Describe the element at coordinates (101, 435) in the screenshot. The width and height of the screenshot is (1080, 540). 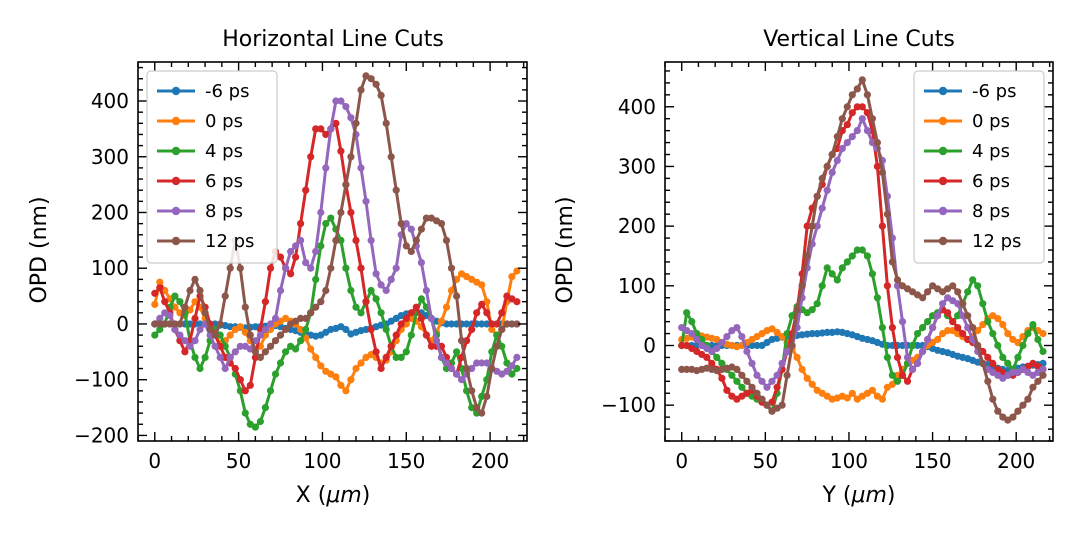
I see `y-tick-label: −200` at that location.